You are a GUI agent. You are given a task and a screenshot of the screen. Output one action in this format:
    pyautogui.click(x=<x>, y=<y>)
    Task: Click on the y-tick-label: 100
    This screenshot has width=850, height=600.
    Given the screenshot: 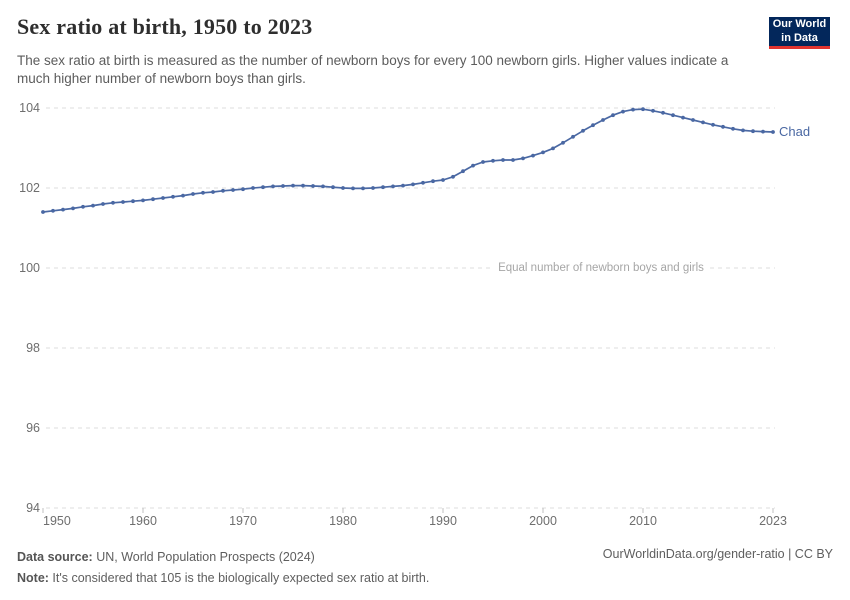 What is the action you would take?
    pyautogui.click(x=29, y=268)
    